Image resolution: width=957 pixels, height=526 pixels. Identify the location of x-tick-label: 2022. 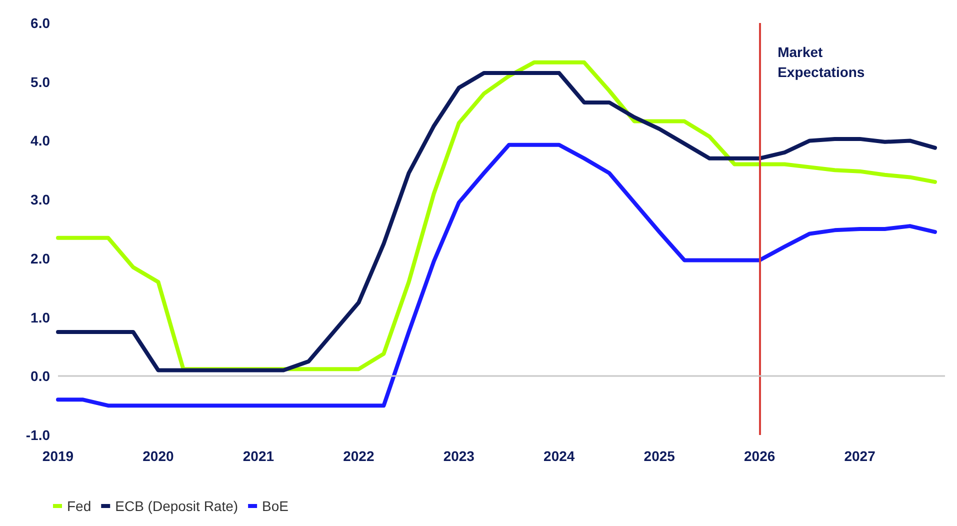
(358, 456).